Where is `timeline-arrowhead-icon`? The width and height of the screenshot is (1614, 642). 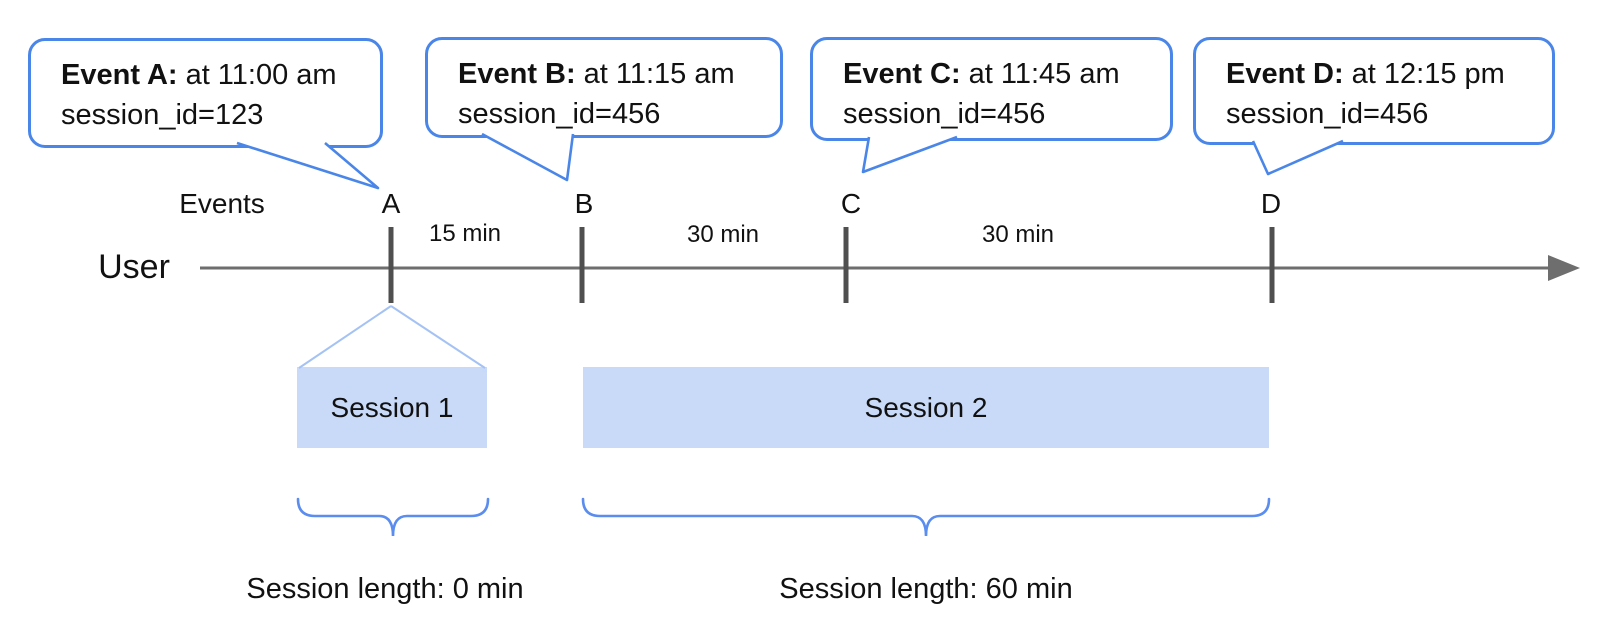 timeline-arrowhead-icon is located at coordinates (1564, 268).